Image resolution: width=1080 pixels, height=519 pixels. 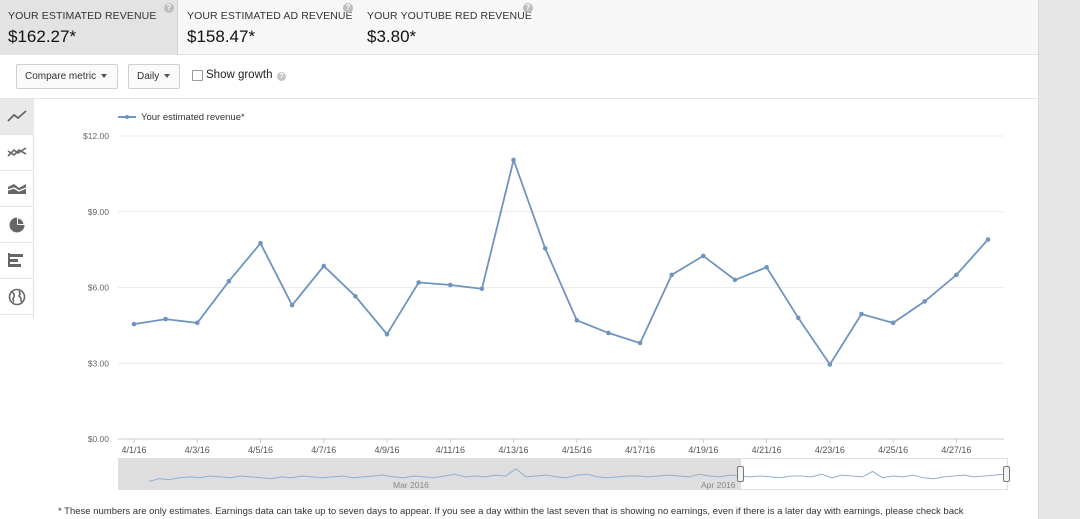 What do you see at coordinates (1059, 259) in the screenshot?
I see `scrollbar-gutter` at bounding box center [1059, 259].